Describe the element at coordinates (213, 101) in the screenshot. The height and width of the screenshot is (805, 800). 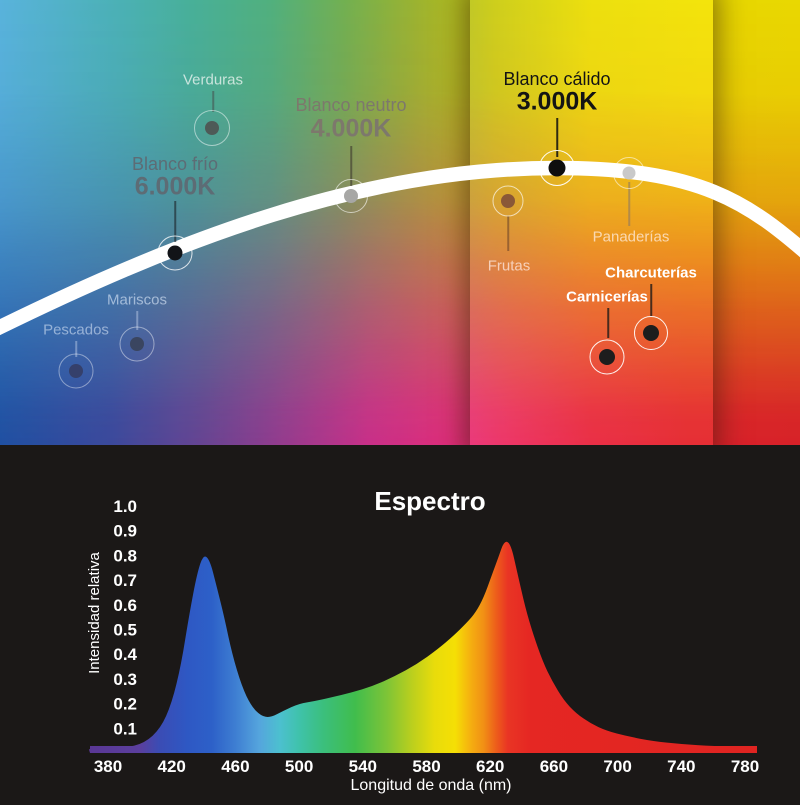
I see `category-line-verduras` at that location.